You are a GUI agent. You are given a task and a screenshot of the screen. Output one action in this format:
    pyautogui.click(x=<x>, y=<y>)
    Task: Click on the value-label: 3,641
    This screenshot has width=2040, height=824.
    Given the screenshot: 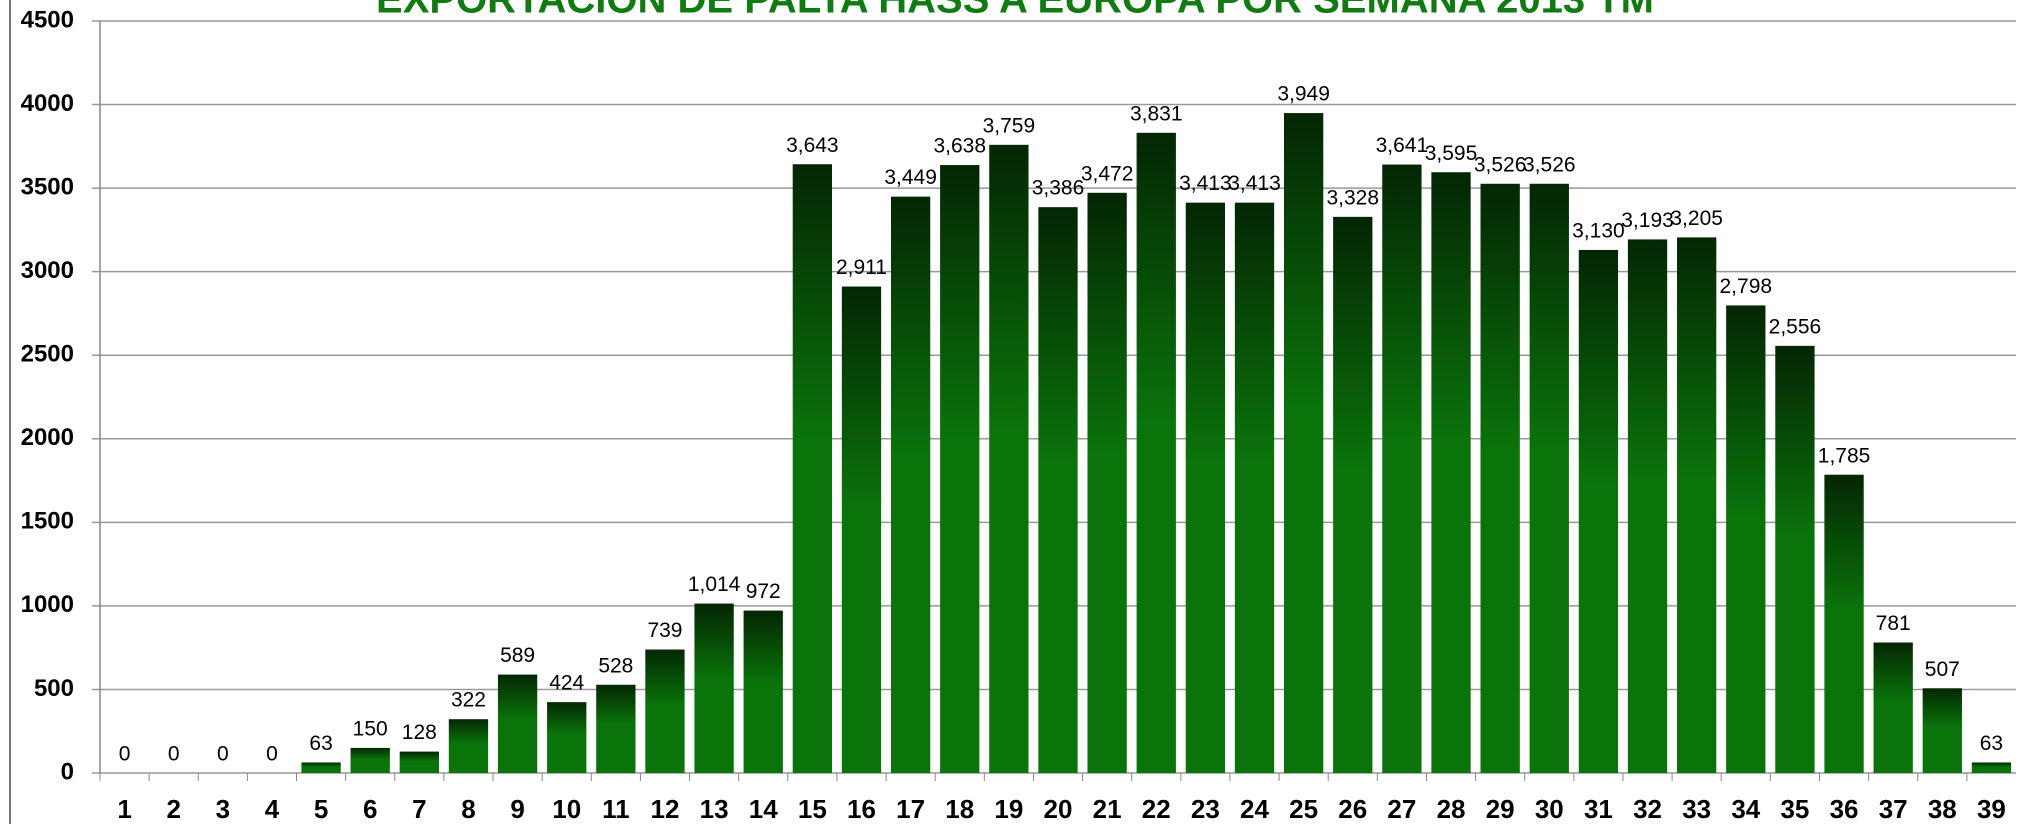 What is the action you would take?
    pyautogui.click(x=1402, y=145)
    